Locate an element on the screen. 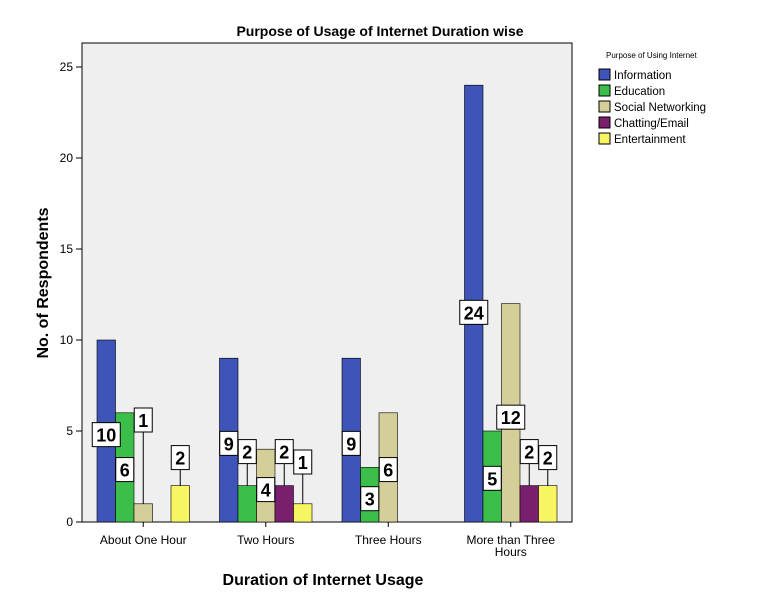 This screenshot has width=762, height=610. x-tick-label: Three Hours is located at coordinates (388, 540).